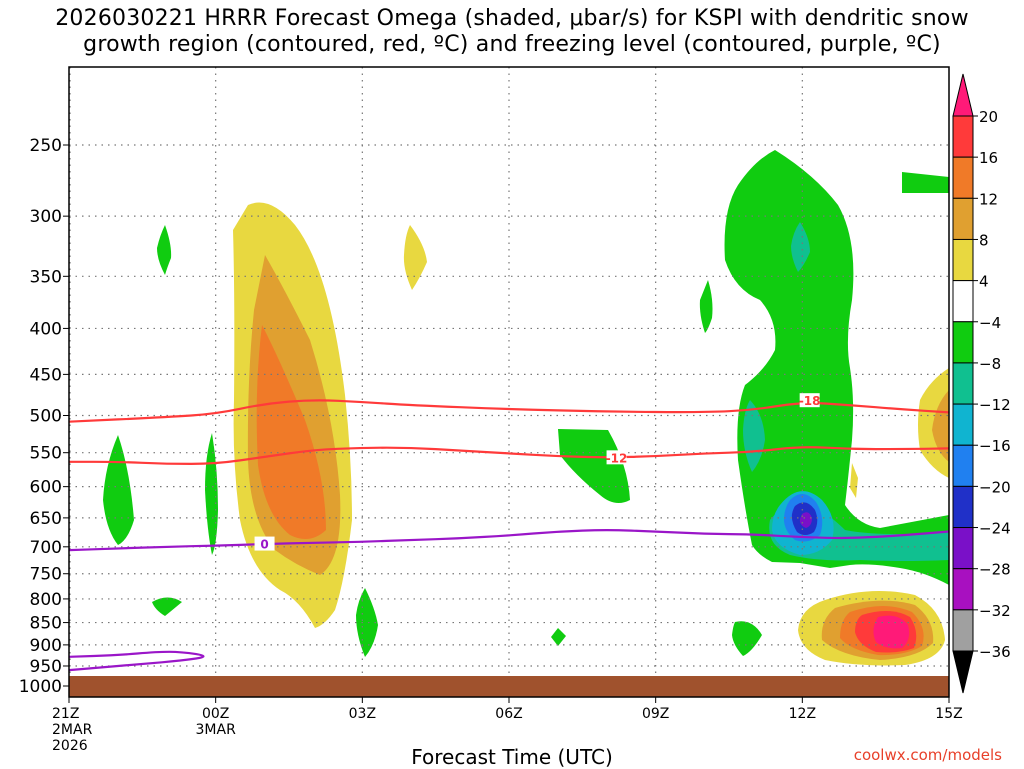  I want to click on omega-shade-teal-mid, so click(754, 436).